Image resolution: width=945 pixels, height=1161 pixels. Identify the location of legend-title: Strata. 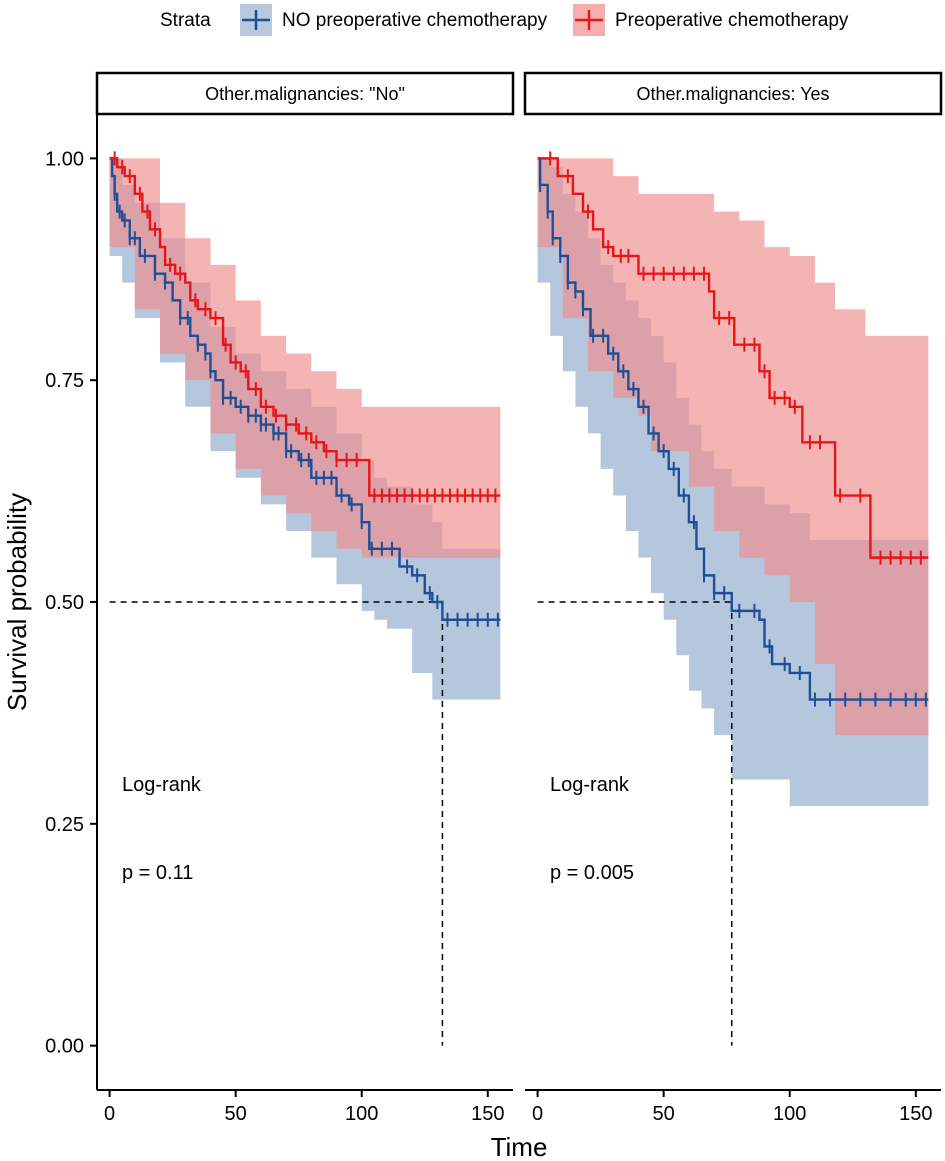
(185, 20).